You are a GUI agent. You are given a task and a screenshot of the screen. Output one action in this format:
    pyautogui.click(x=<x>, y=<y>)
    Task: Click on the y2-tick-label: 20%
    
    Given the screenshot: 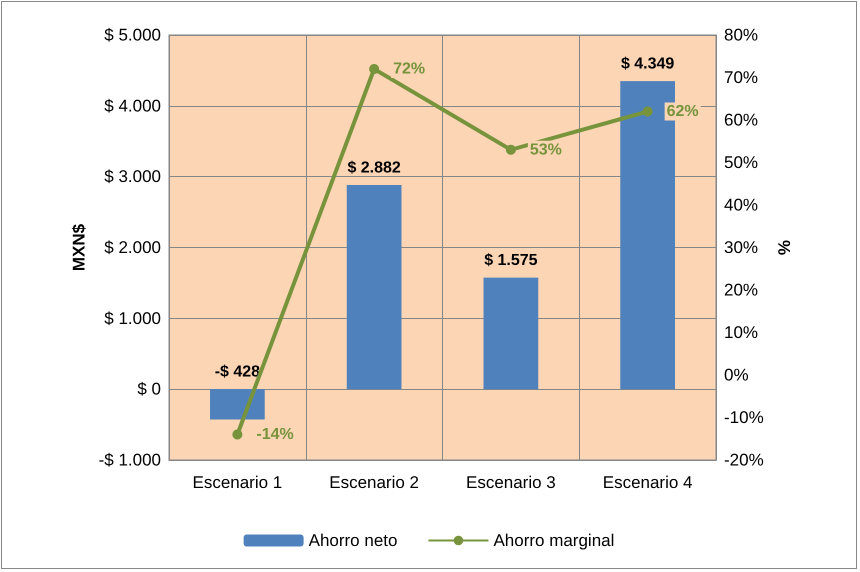 What is the action you would take?
    pyautogui.click(x=741, y=290)
    